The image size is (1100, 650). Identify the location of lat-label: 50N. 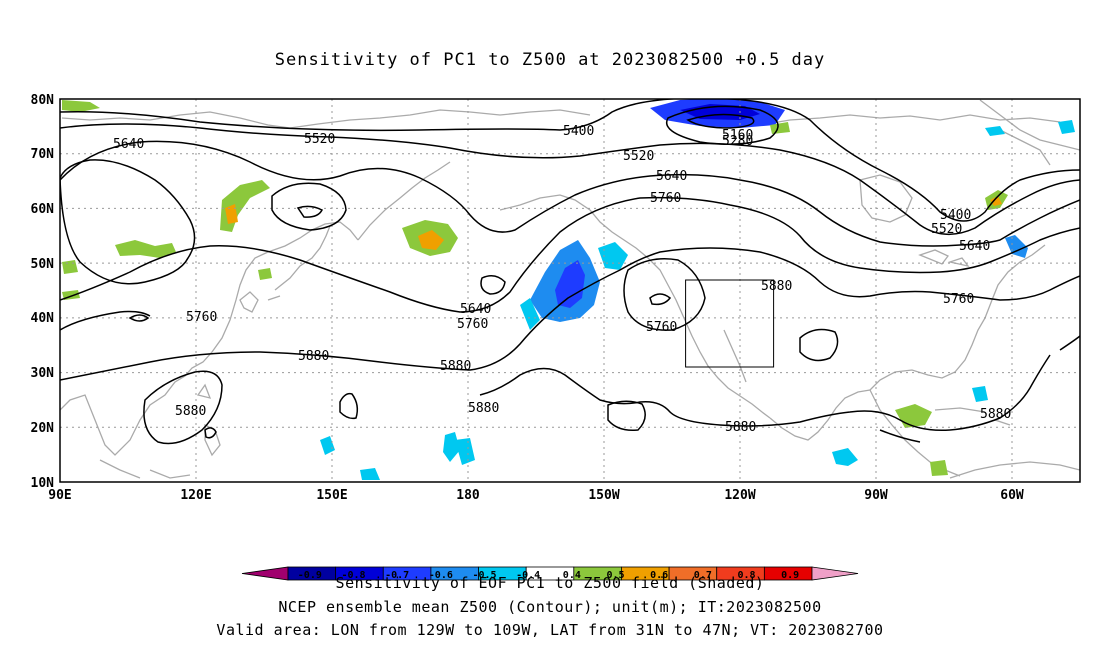
(43, 264).